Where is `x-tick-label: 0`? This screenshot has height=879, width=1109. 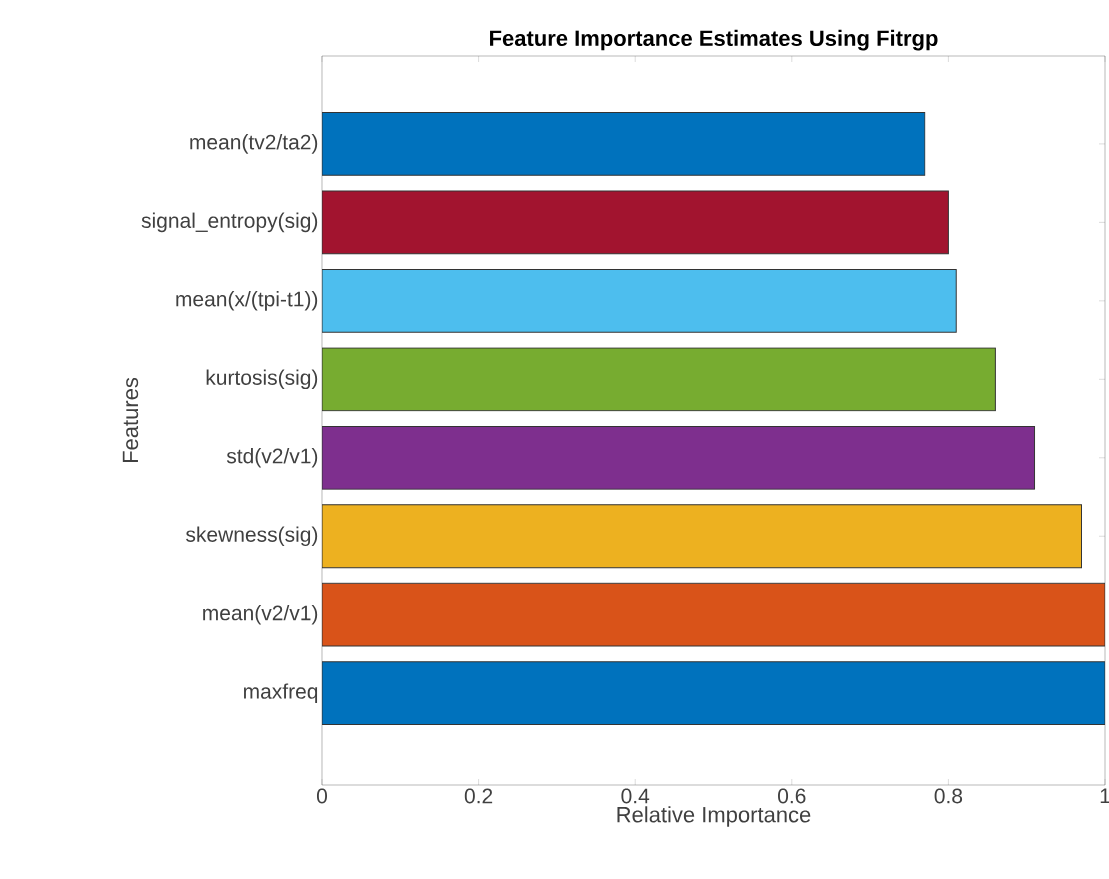 x-tick-label: 0 is located at coordinates (322, 796).